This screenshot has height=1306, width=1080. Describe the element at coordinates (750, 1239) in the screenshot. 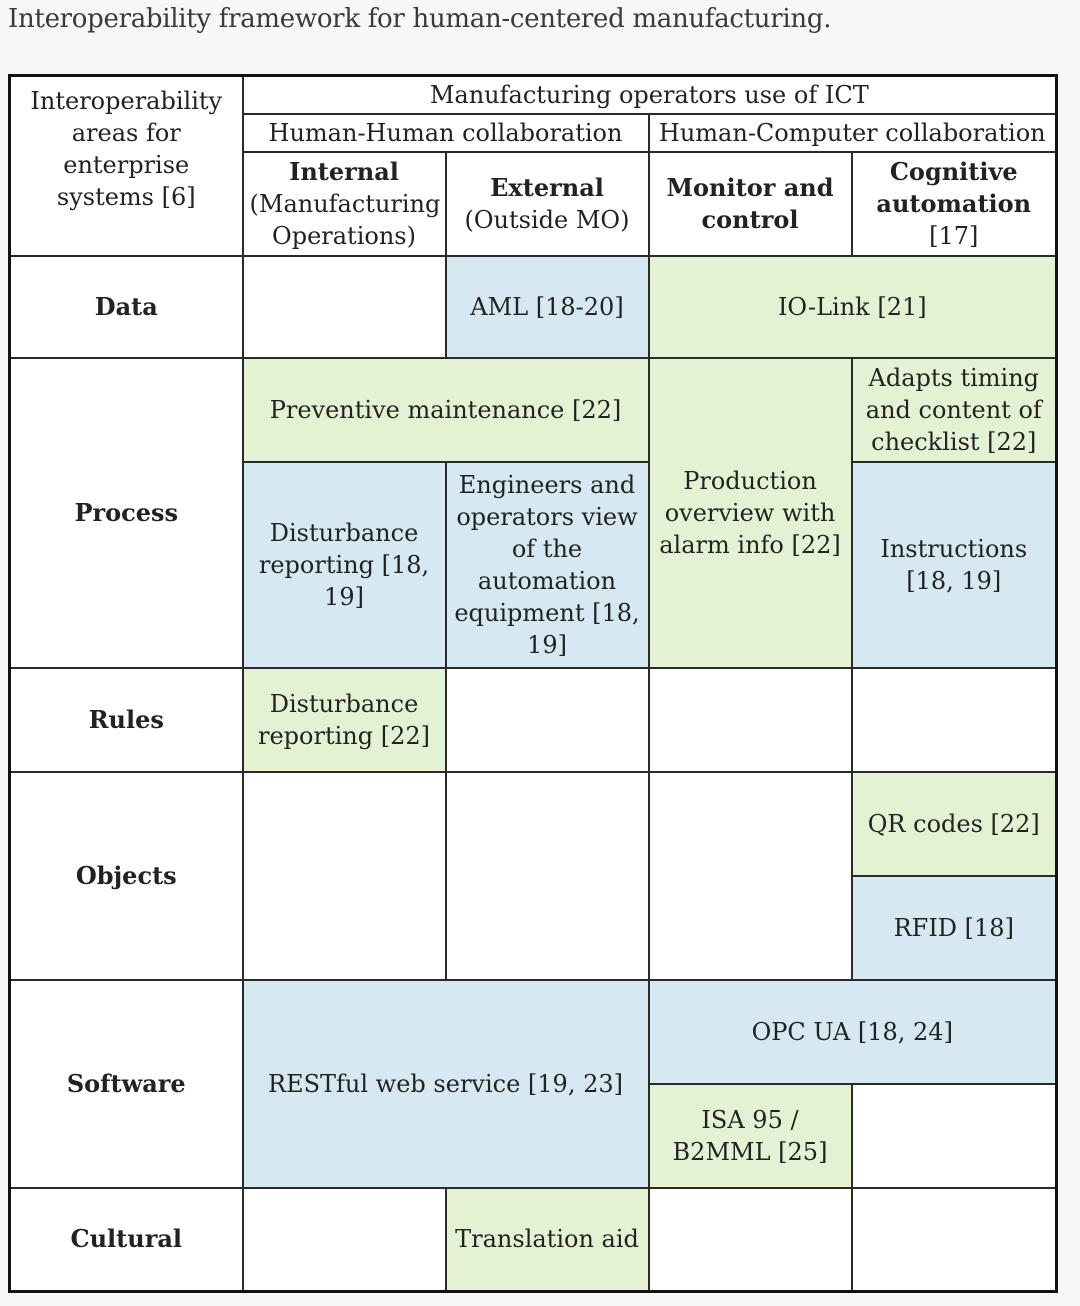

I see `cell-cultural-monitor` at that location.